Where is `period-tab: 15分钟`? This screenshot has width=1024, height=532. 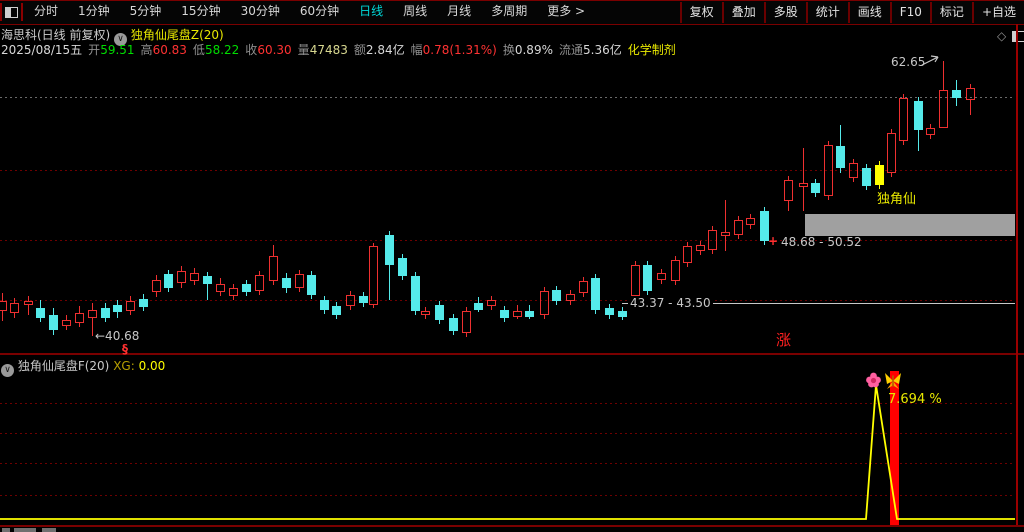 period-tab: 15分钟 is located at coordinates (201, 11).